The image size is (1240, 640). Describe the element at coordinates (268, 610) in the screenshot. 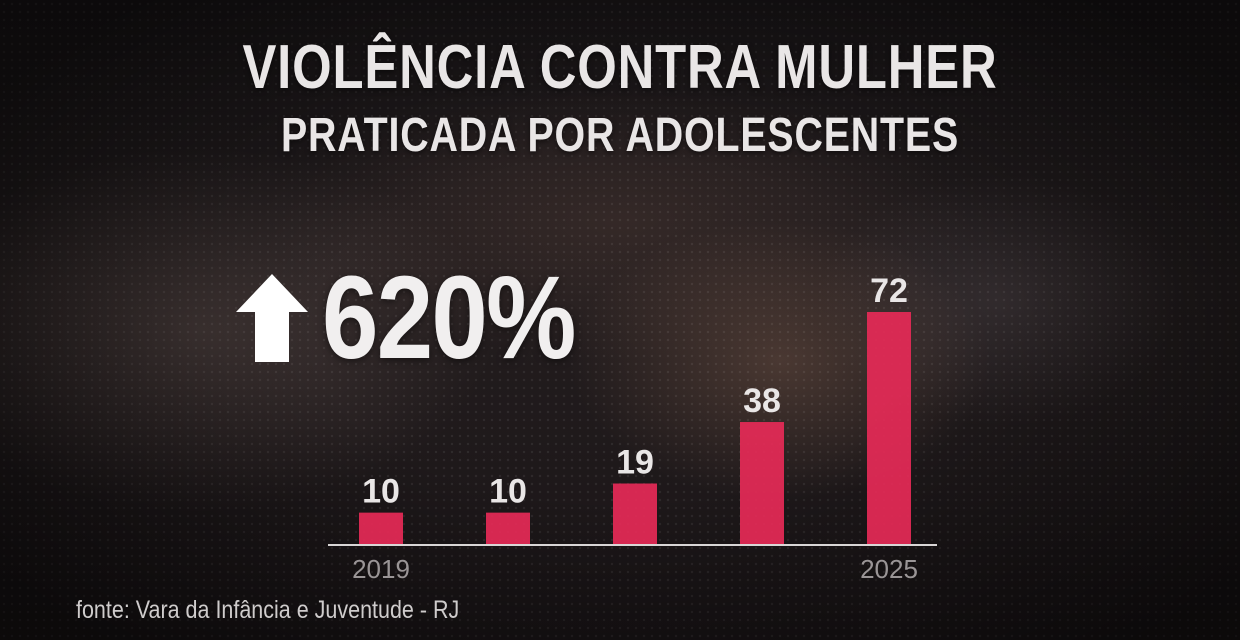

I see `source-note: fonte: Vara da Infância e Juventude - RJ` at that location.